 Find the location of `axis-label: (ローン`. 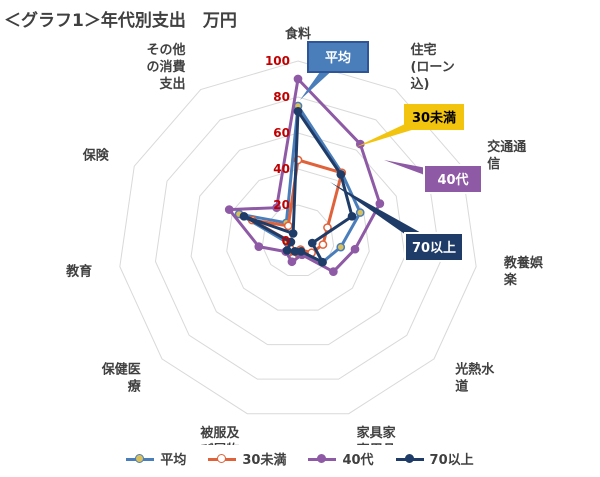

axis-label: (ローン is located at coordinates (432, 67).